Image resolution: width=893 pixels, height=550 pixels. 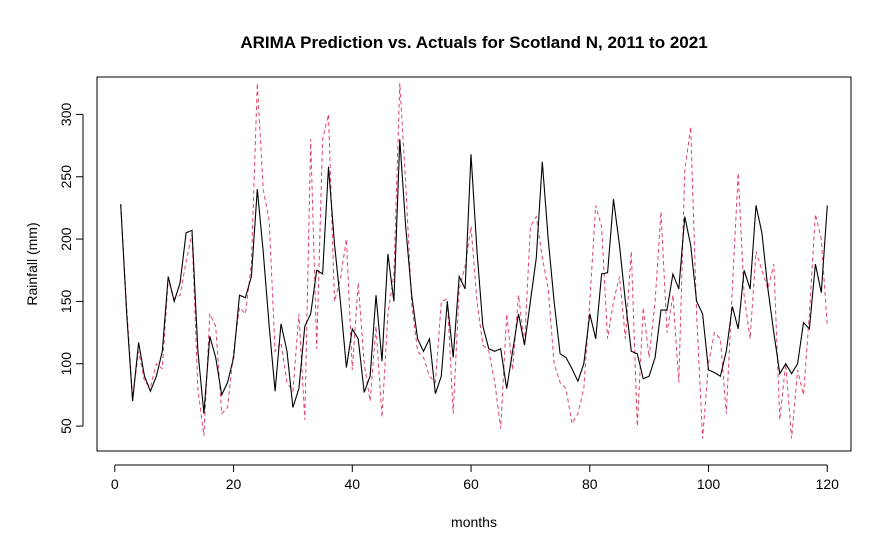 I want to click on x-tick-label: 80, so click(x=590, y=484).